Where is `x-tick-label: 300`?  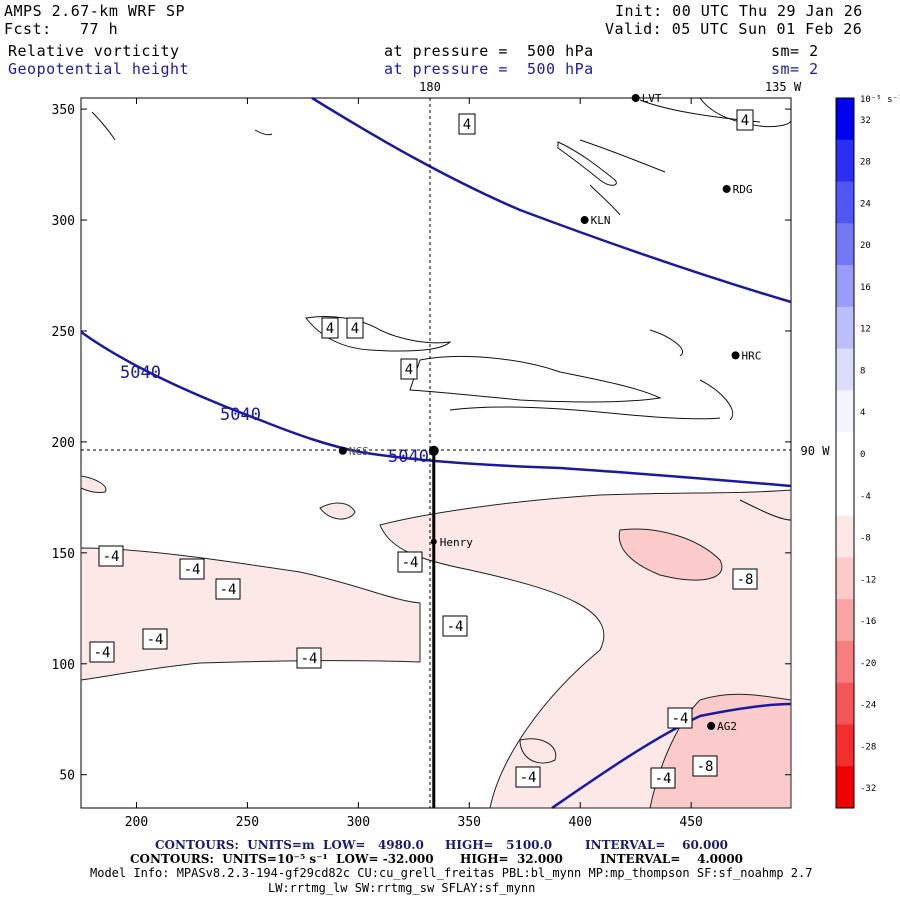
x-tick-label: 300 is located at coordinates (358, 822).